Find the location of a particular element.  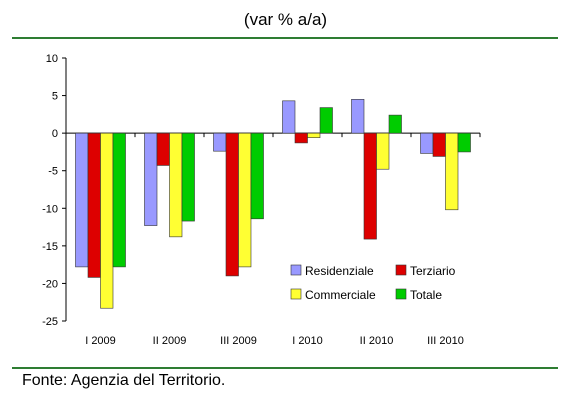

legend-label-terziario: Terziario is located at coordinates (433, 271).